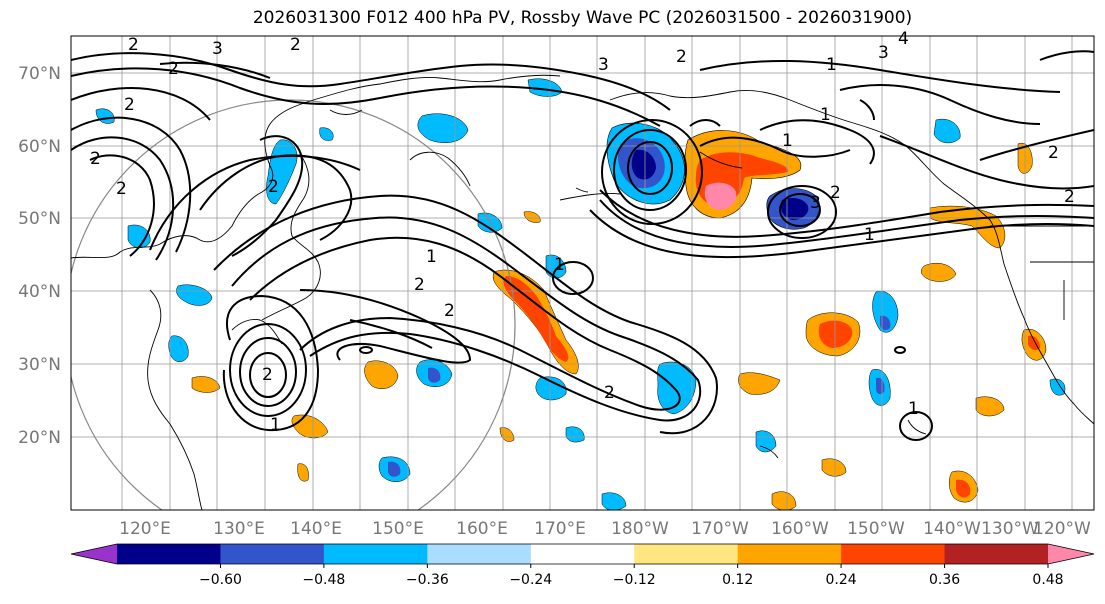 The width and height of the screenshot is (1105, 604). What do you see at coordinates (530, 580) in the screenshot?
I see `colorbar-tick-label: −0.24` at bounding box center [530, 580].